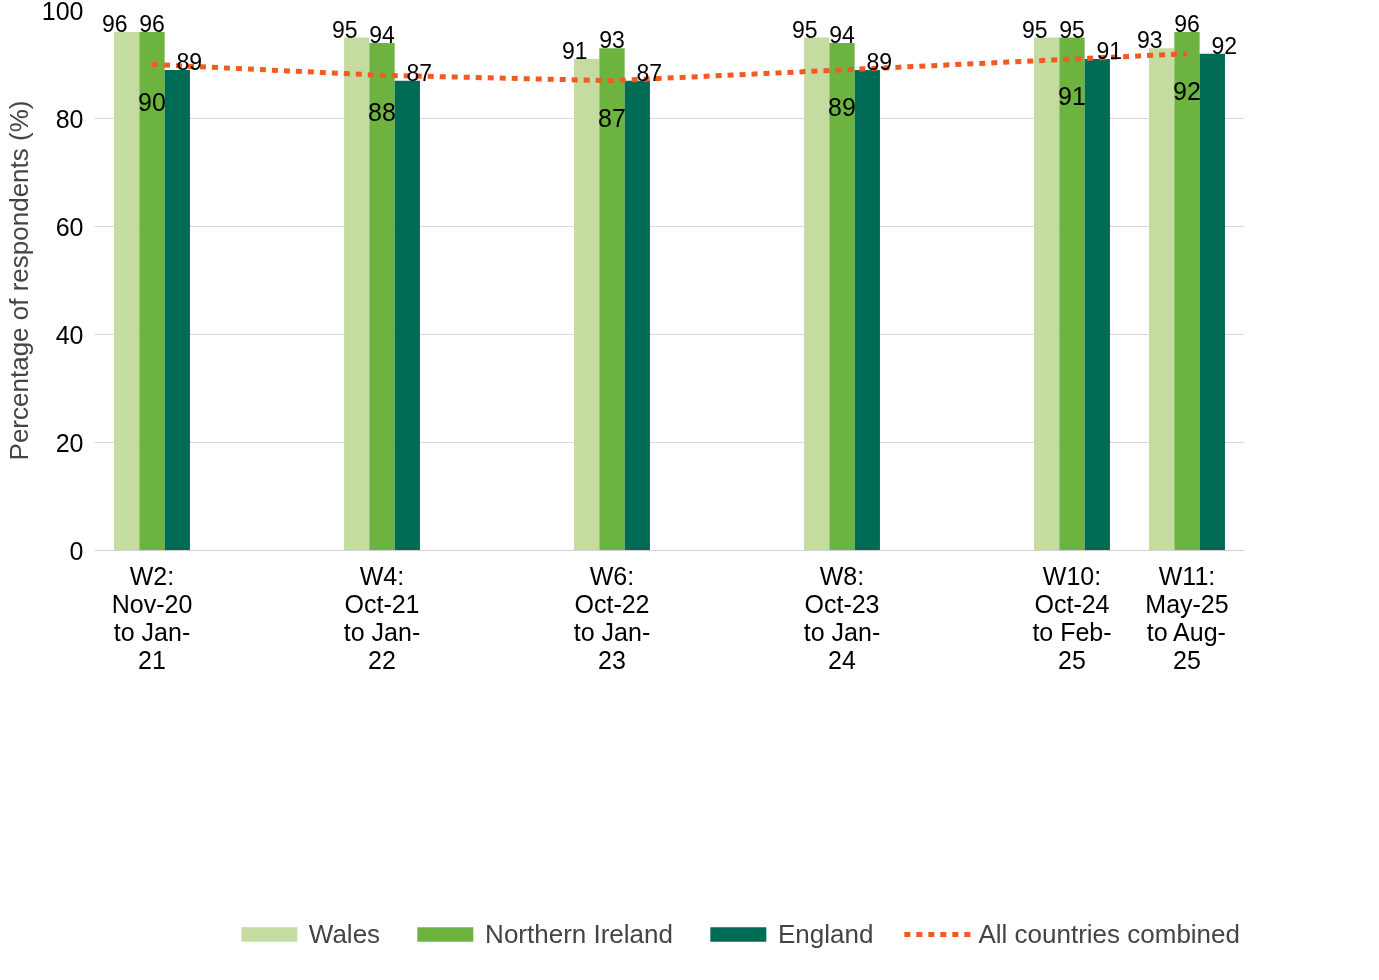 The height and width of the screenshot is (980, 1379). Describe the element at coordinates (18, 280) in the screenshot. I see `y-axis-title: Percentage of respondents (%)` at that location.